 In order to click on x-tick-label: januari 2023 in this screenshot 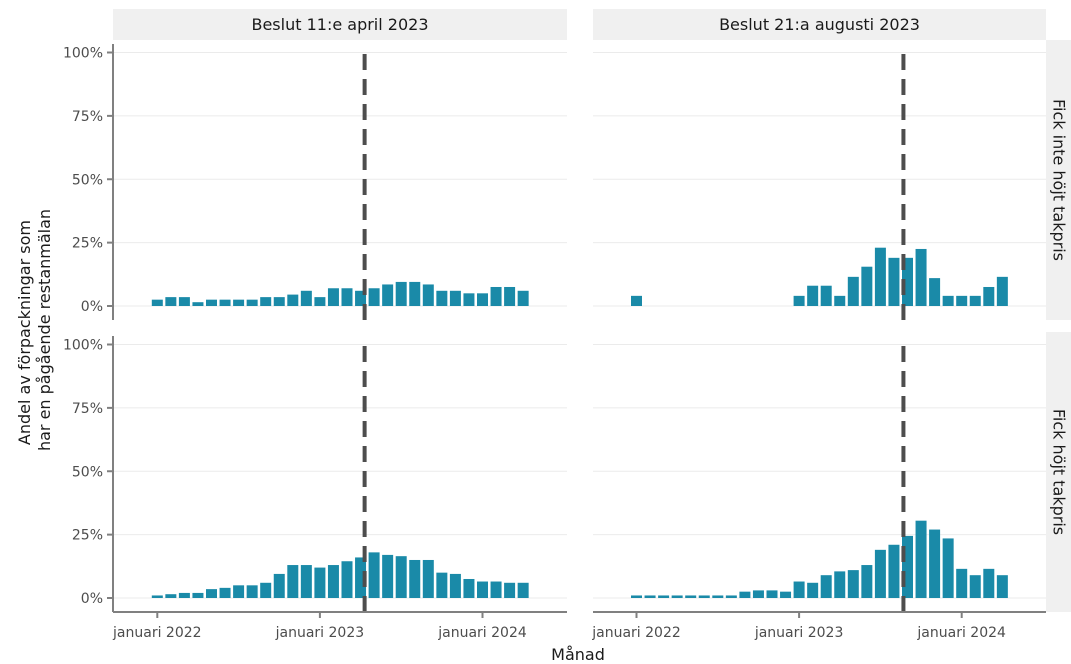, I will do `click(320, 633)`.